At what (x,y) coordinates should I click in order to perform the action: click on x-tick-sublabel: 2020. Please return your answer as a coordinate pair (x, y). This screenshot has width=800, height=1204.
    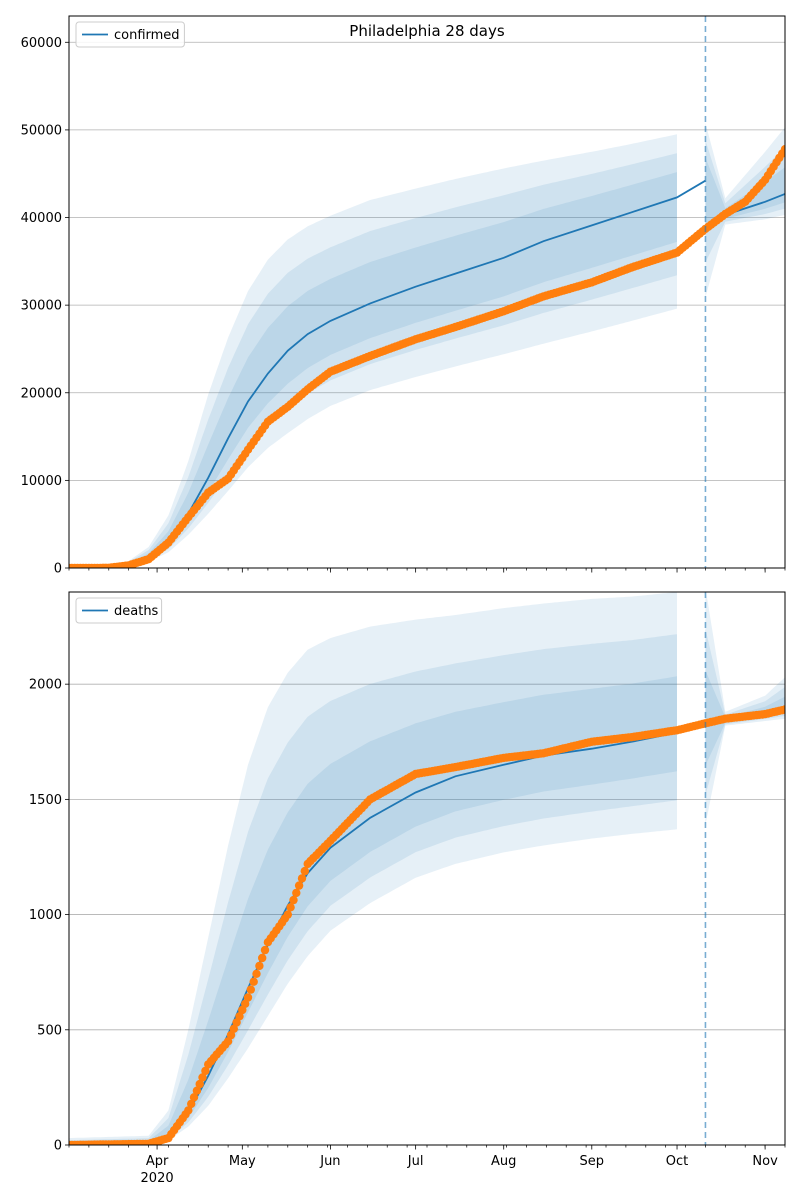
    Looking at the image, I should click on (157, 1178).